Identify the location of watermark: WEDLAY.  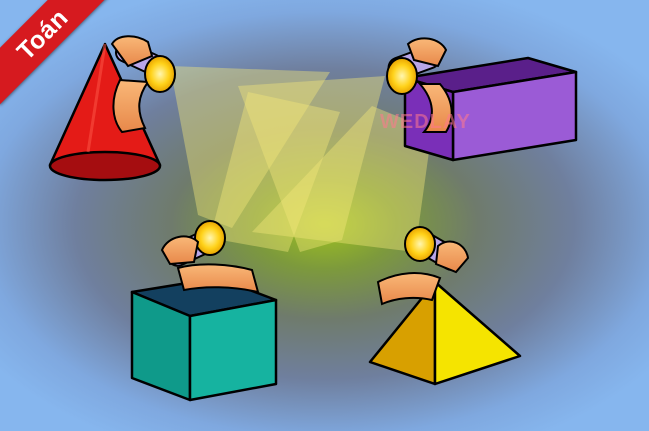
(425, 122).